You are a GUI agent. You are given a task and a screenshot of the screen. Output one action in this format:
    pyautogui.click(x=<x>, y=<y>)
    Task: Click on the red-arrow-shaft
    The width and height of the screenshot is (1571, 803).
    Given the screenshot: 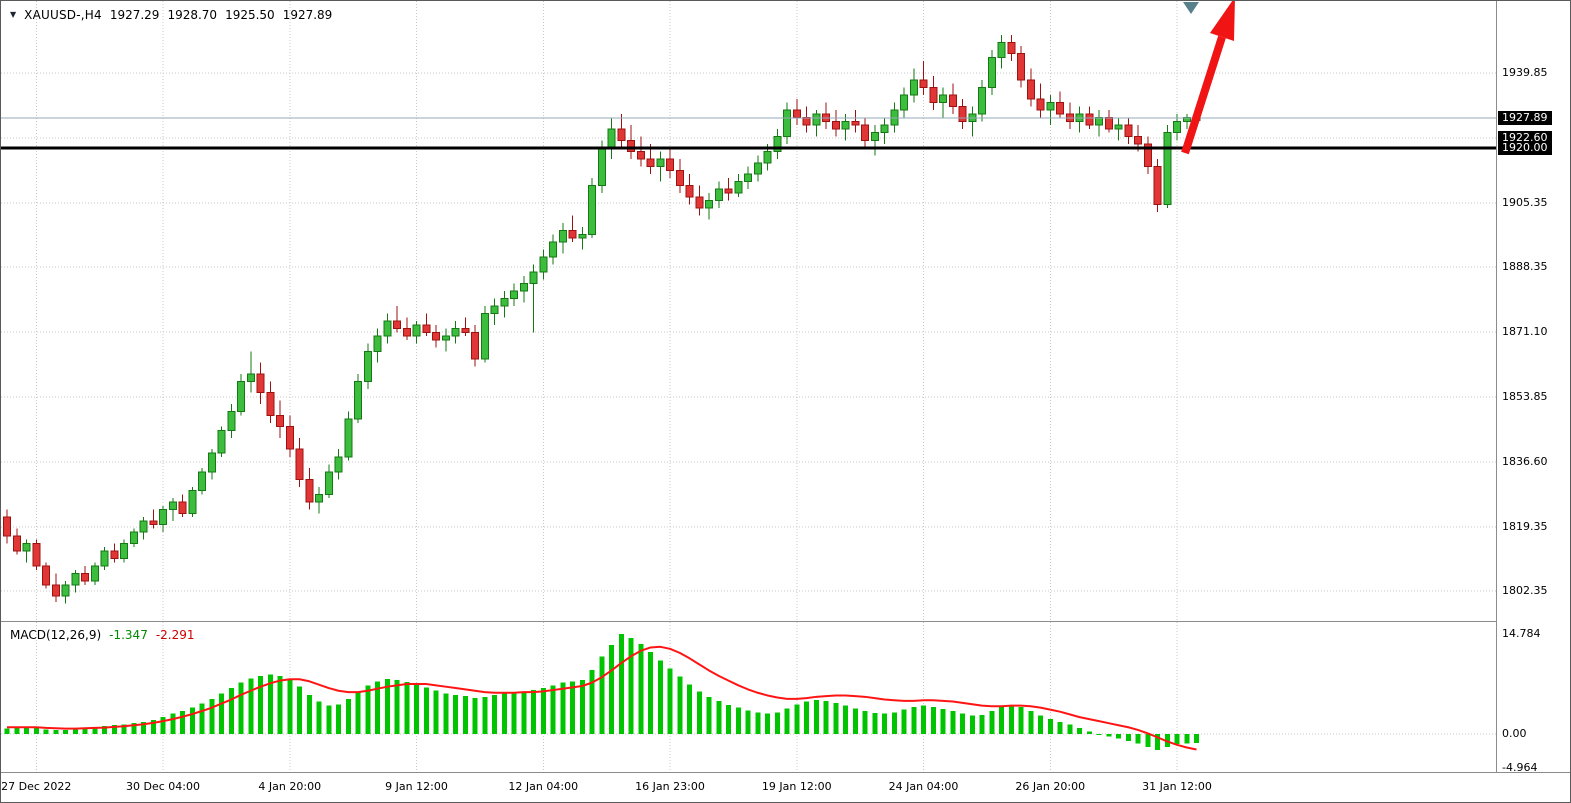 What is the action you would take?
    pyautogui.click(x=1203, y=95)
    